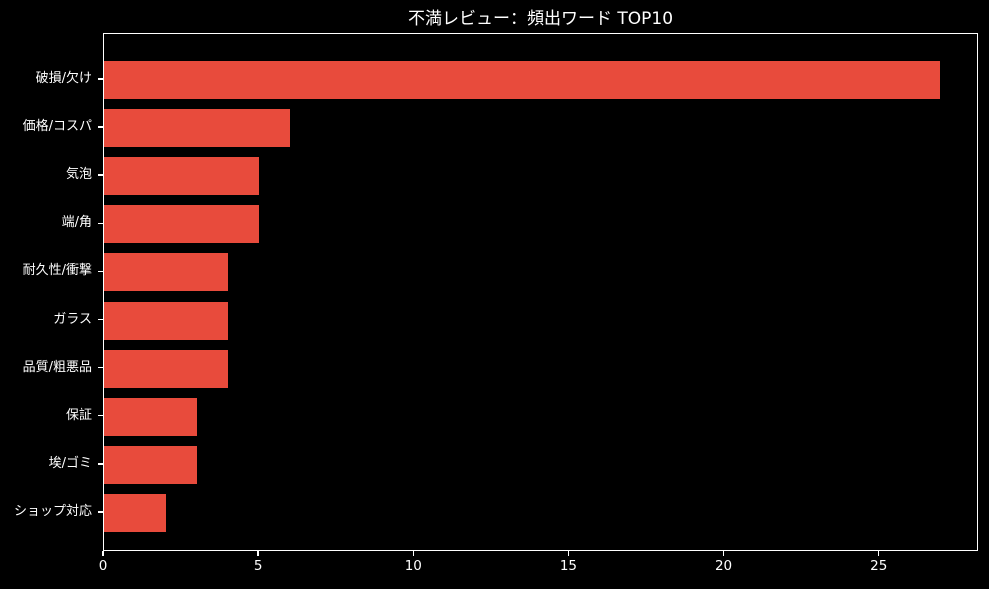 The image size is (989, 589). What do you see at coordinates (568, 566) in the screenshot?
I see `x-tick-label: 15` at bounding box center [568, 566].